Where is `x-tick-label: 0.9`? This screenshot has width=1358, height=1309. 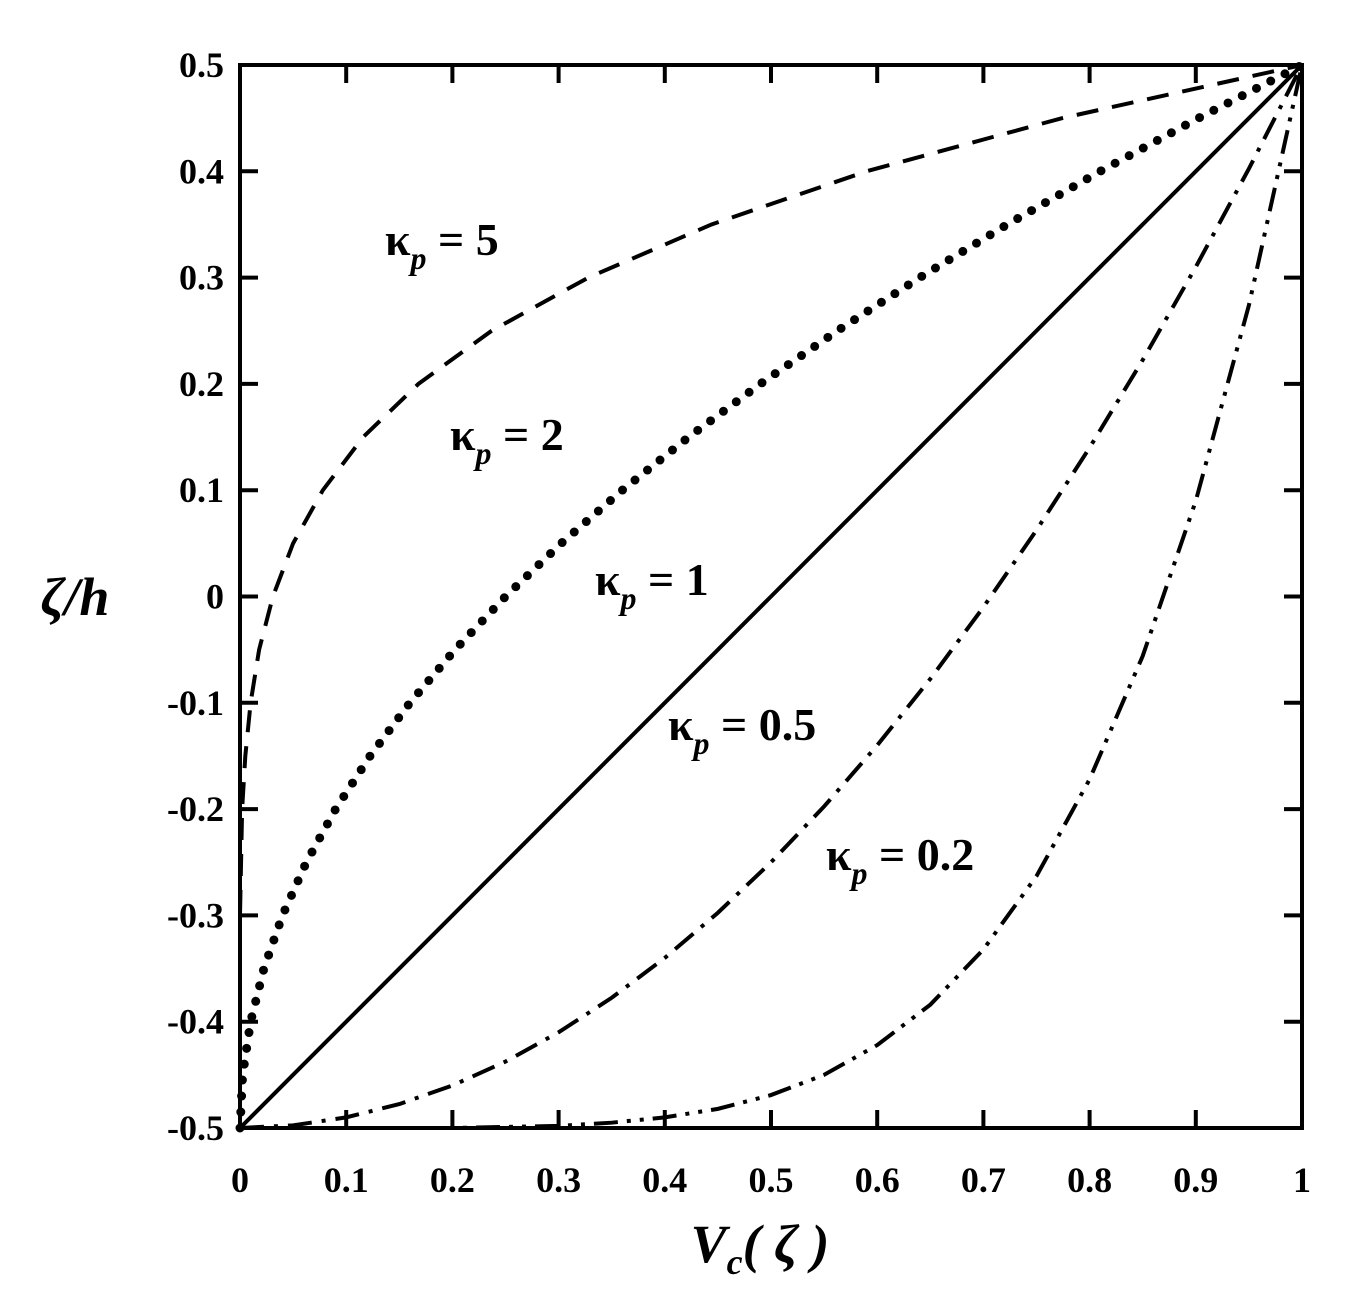
x-tick-label: 0.9 is located at coordinates (1195, 1180).